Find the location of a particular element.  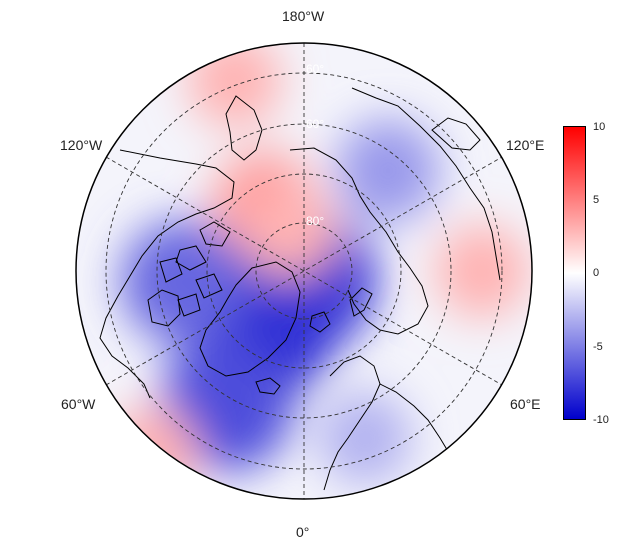

longitude-label-upper-left: 120°W is located at coordinates (81, 145).